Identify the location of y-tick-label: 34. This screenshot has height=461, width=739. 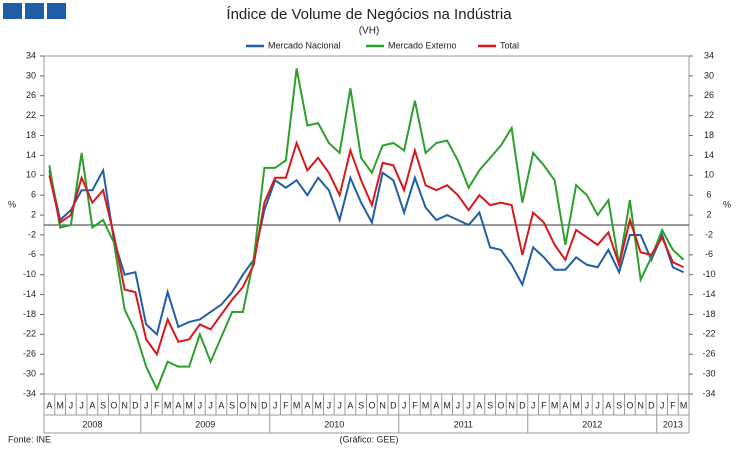
(31, 55).